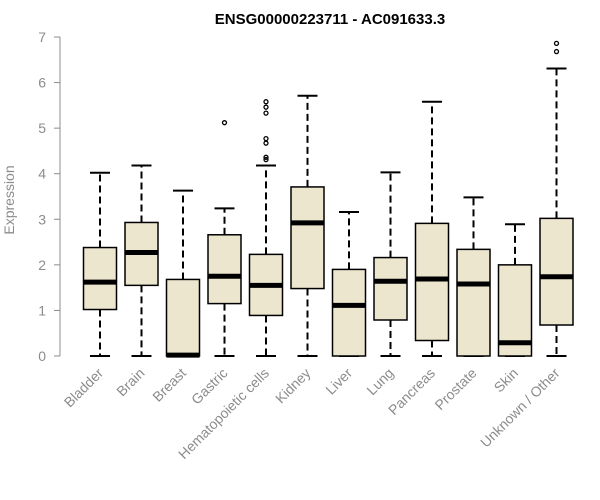 The height and width of the screenshot is (500, 600). Describe the element at coordinates (169, 385) in the screenshot. I see `x-tick-label: Breast` at that location.